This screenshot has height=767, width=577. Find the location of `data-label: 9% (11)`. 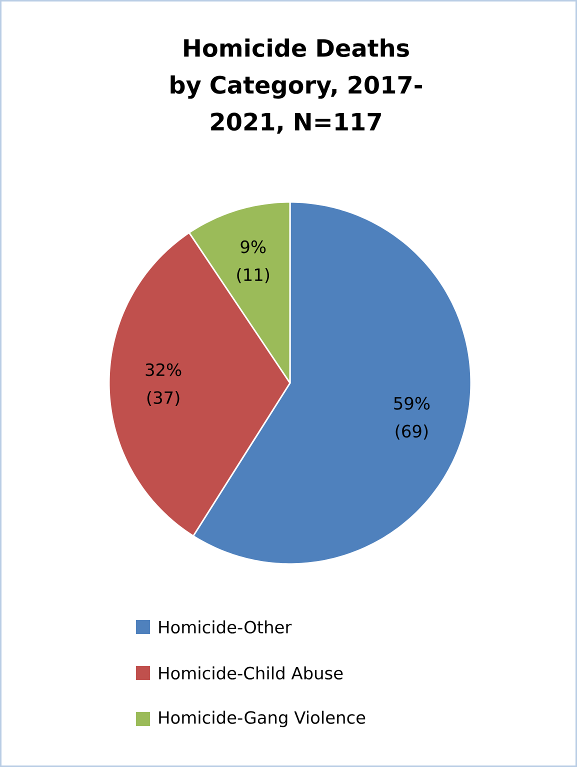

data-label: 9% (11) is located at coordinates (253, 262).